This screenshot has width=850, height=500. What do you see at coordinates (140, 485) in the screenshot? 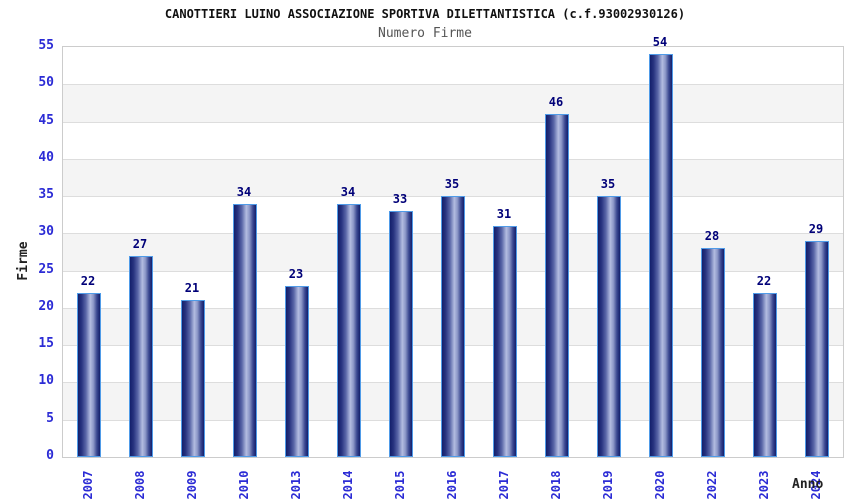
I see `x-tick-label: 2008` at bounding box center [140, 485].